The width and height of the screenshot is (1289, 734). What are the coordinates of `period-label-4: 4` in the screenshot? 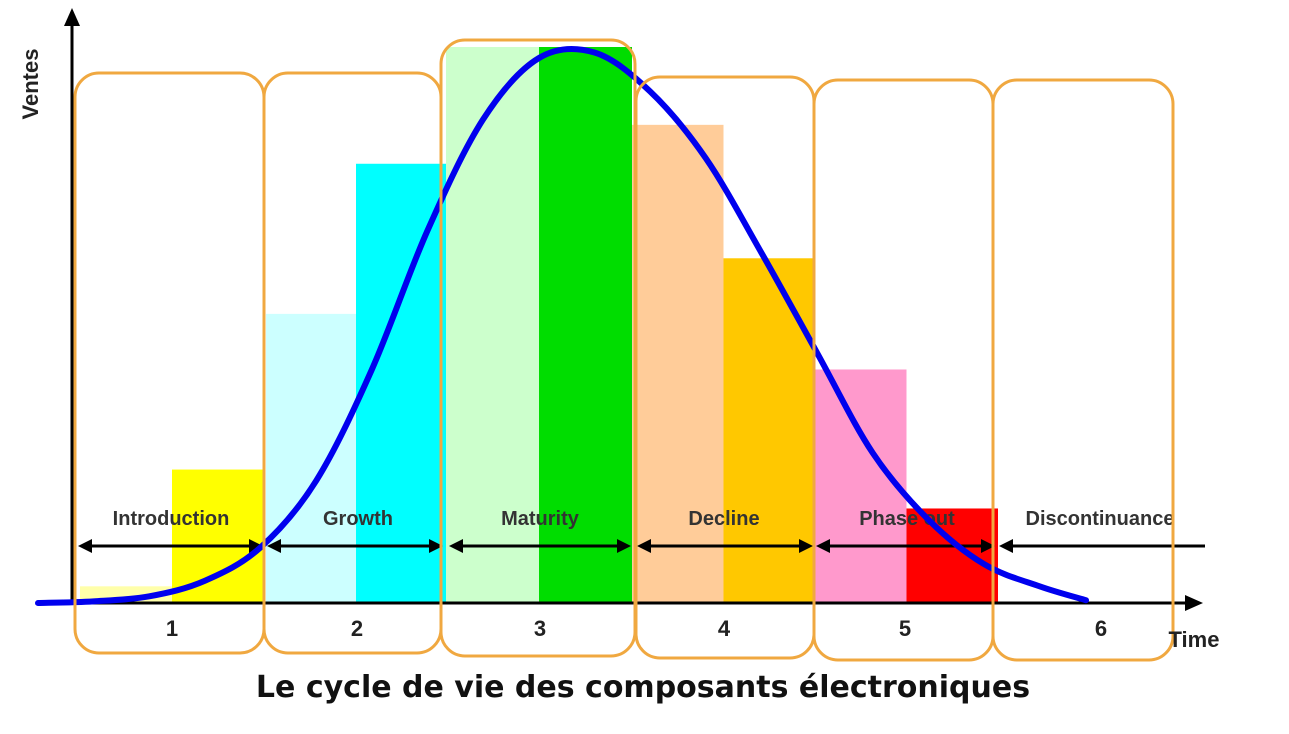 It's located at (724, 628).